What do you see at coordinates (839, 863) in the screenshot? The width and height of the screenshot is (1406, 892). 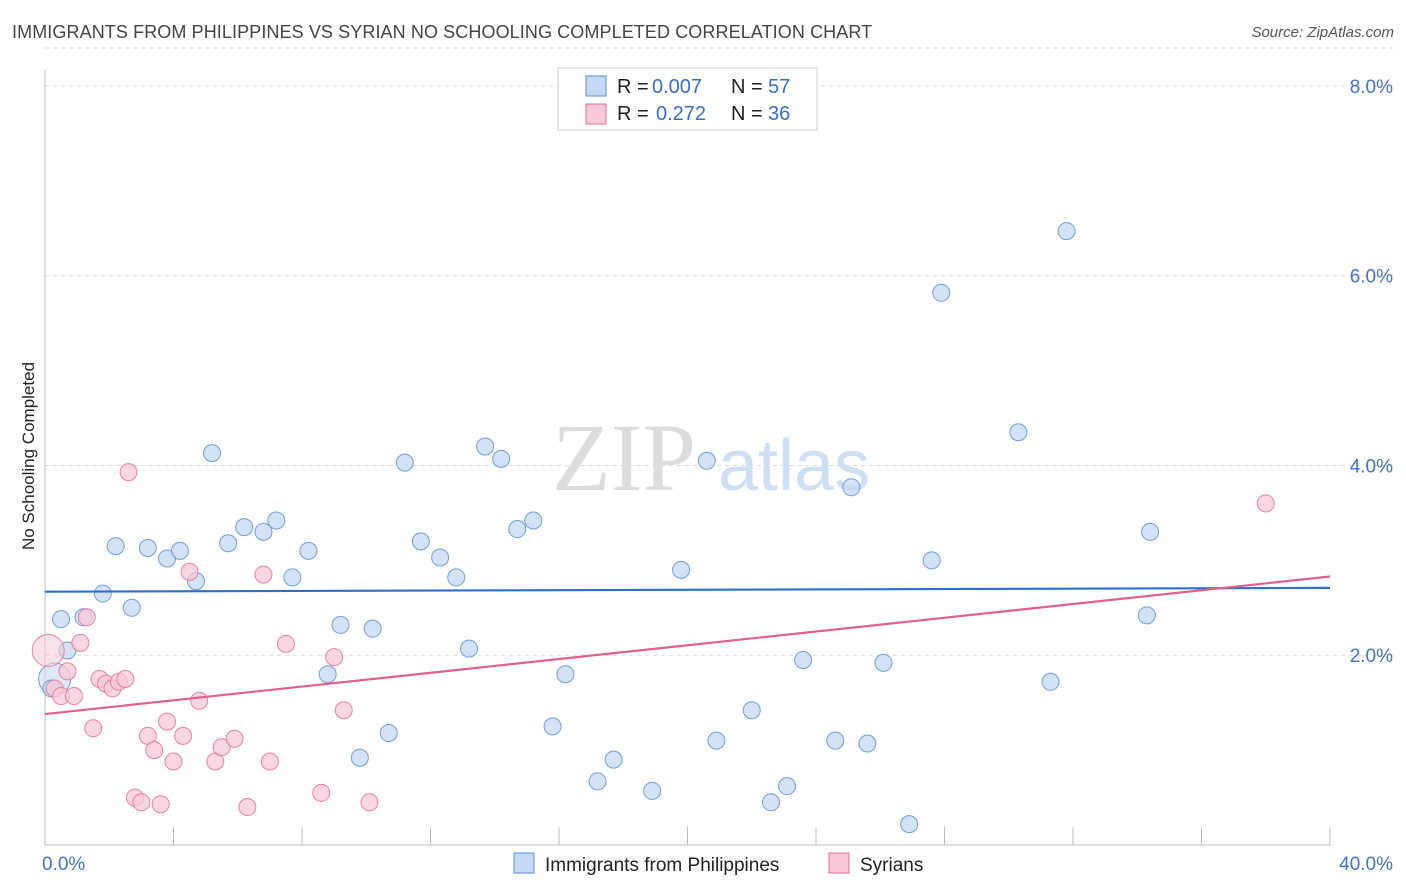 I see `bottom-legend-swatch-pink` at bounding box center [839, 863].